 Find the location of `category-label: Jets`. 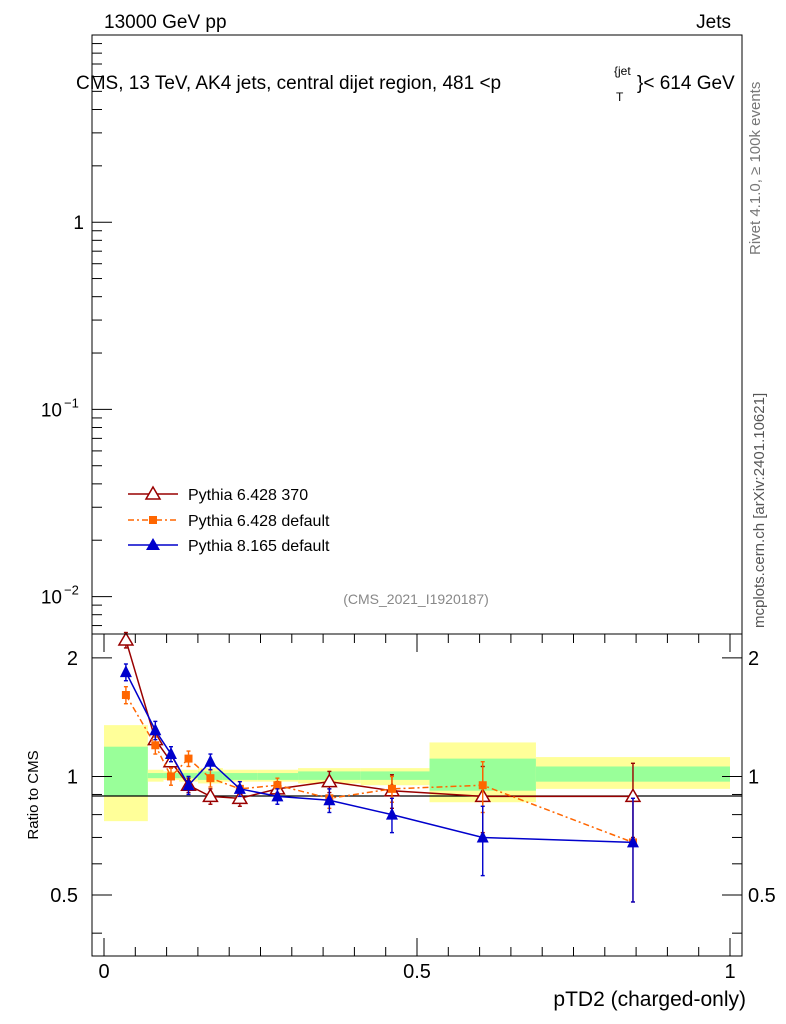

category-label: Jets is located at coordinates (713, 22).